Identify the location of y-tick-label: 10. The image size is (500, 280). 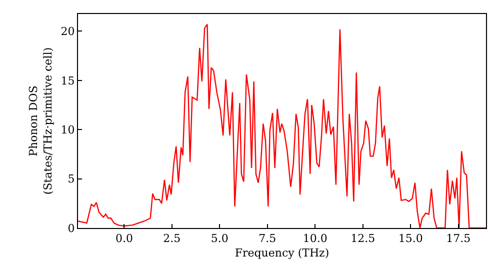
(67, 129).